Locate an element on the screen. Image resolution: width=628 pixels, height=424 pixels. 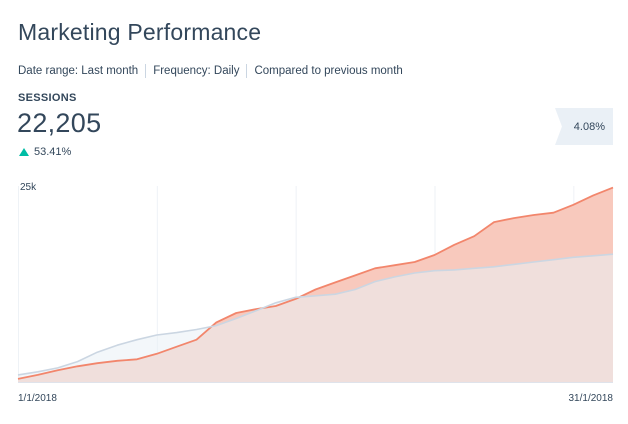
metric-change-value: 53.41% is located at coordinates (53, 152).